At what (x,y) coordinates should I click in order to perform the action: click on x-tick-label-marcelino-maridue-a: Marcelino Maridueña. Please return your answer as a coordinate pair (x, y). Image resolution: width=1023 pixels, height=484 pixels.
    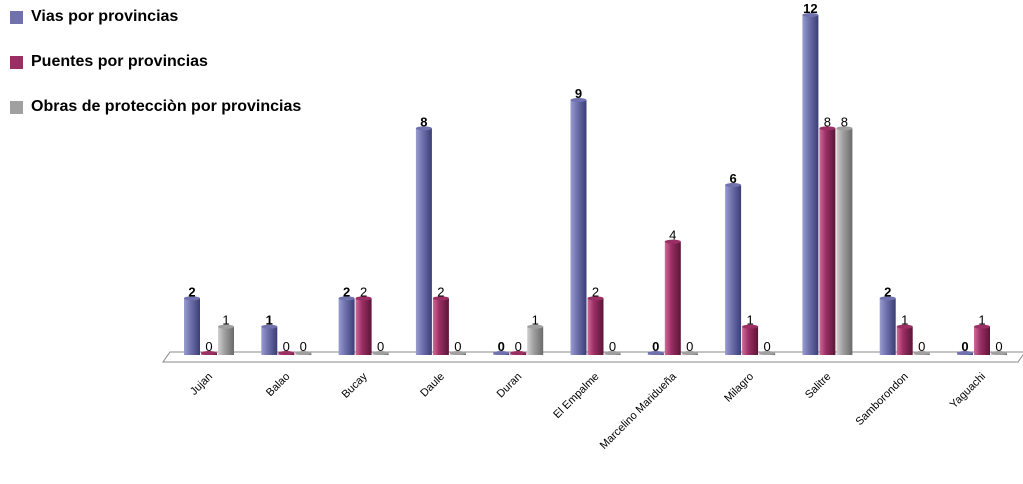
    Looking at the image, I should click on (639, 411).